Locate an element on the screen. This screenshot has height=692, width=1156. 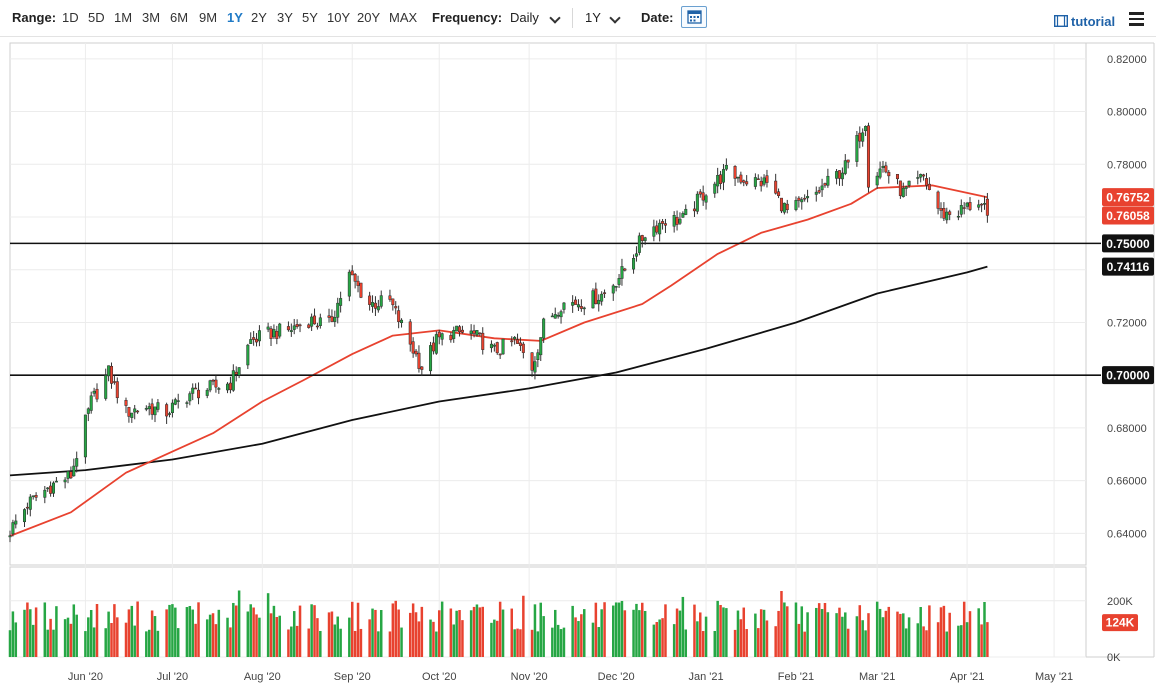
frequency-select: Daily is located at coordinates (524, 17).